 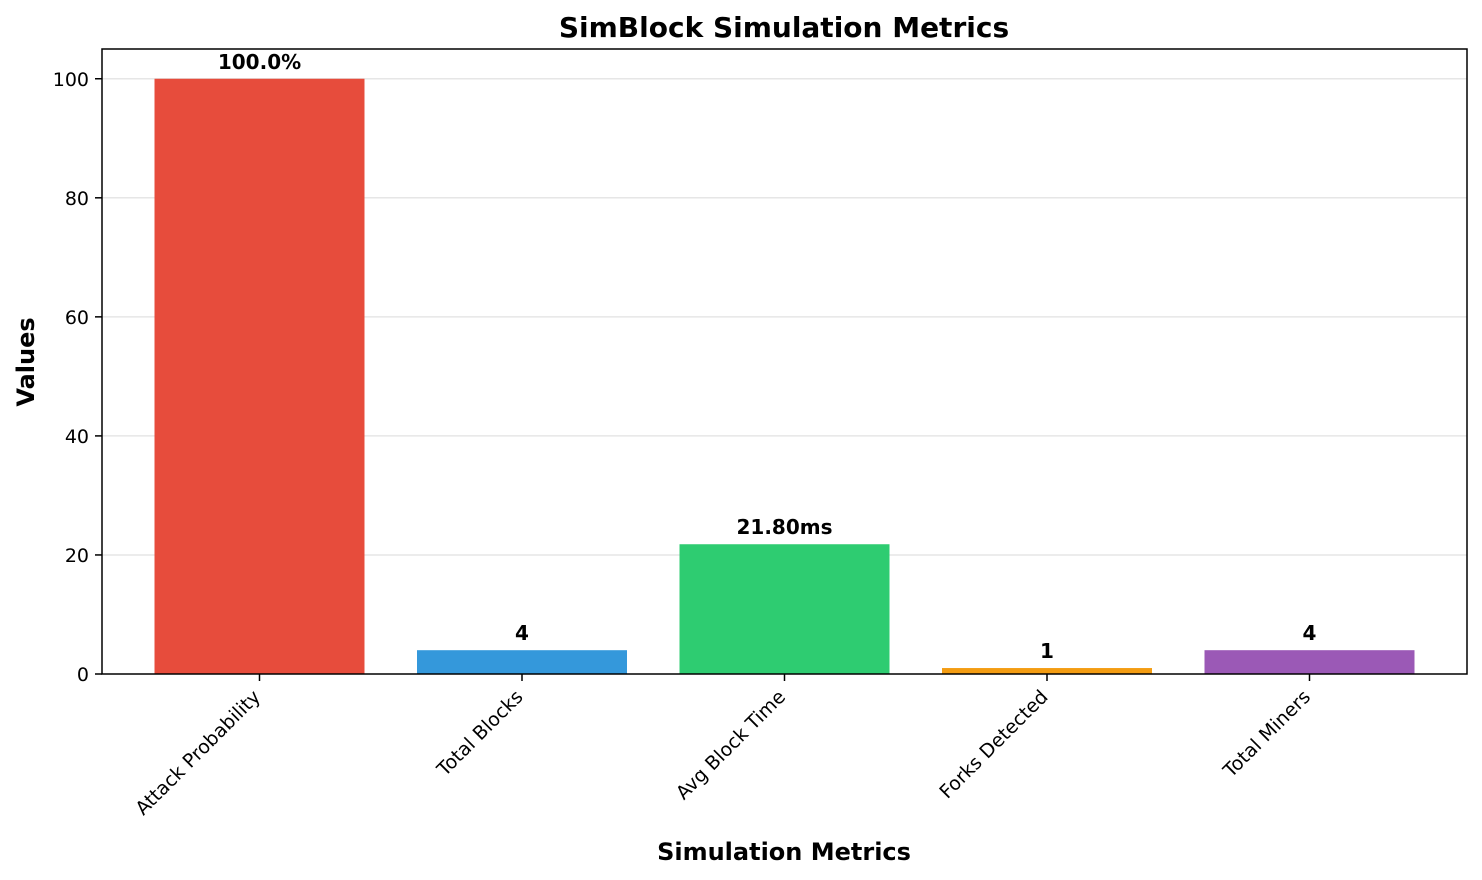 What do you see at coordinates (77, 199) in the screenshot?
I see `y-tick-label: 80` at bounding box center [77, 199].